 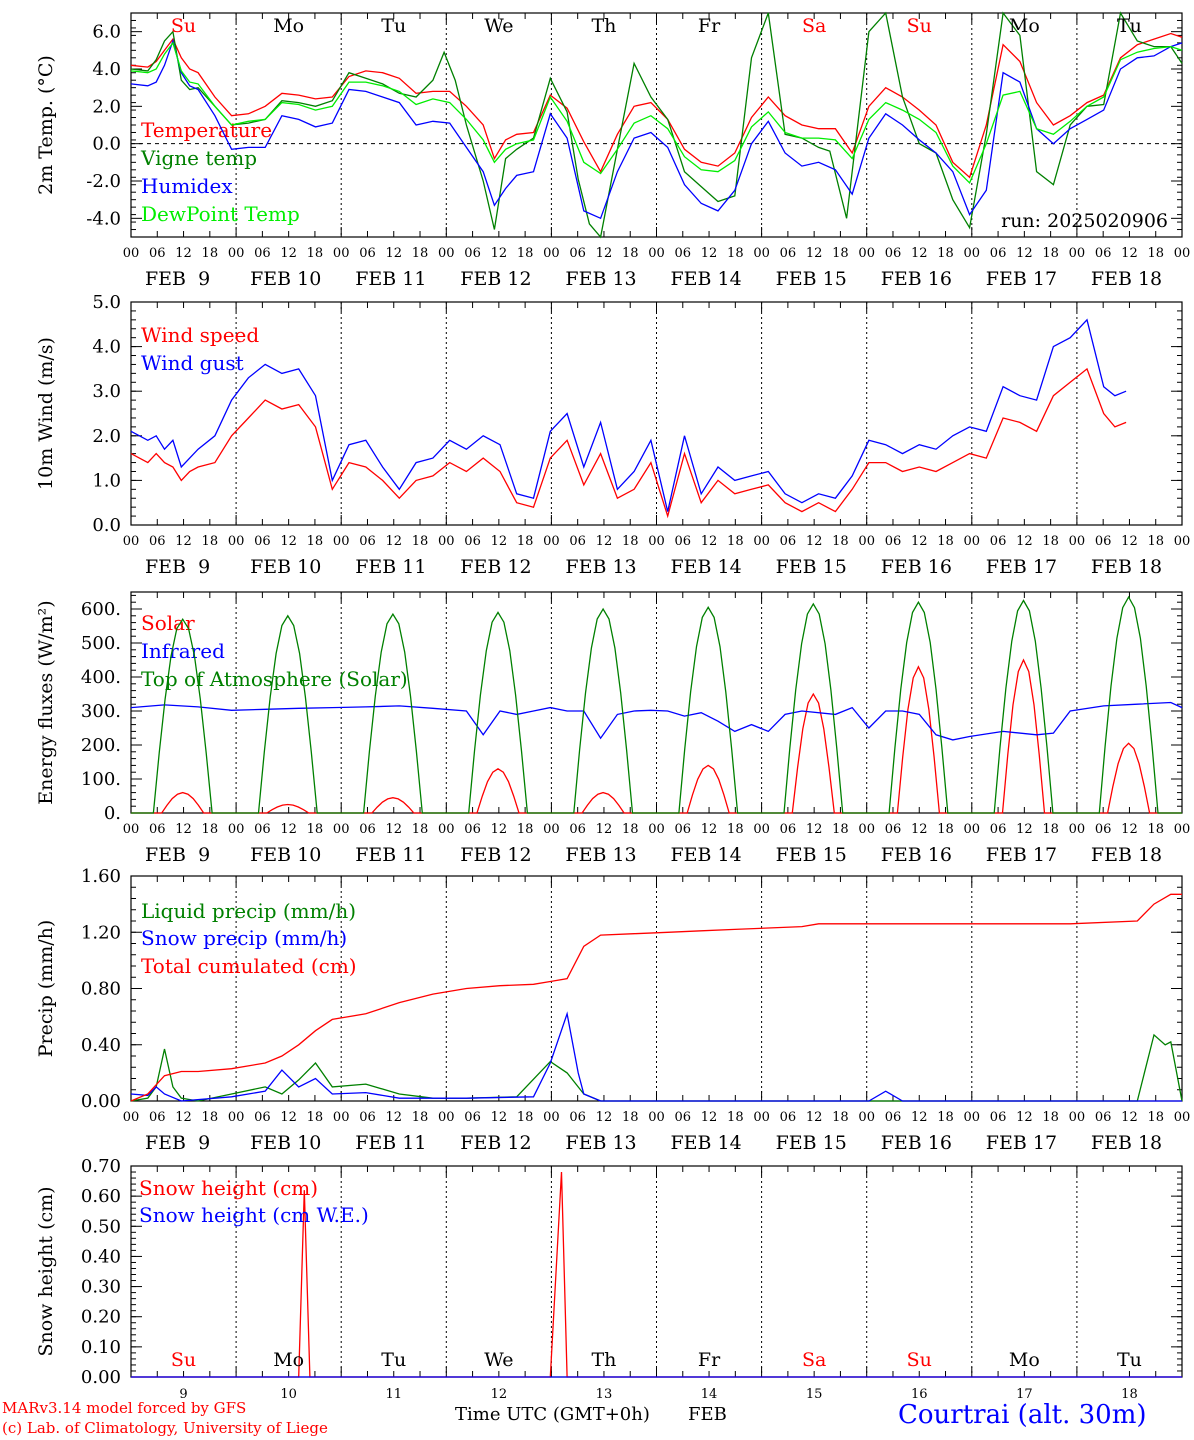 What do you see at coordinates (499, 1394) in the screenshot?
I see `day-number: 12` at bounding box center [499, 1394].